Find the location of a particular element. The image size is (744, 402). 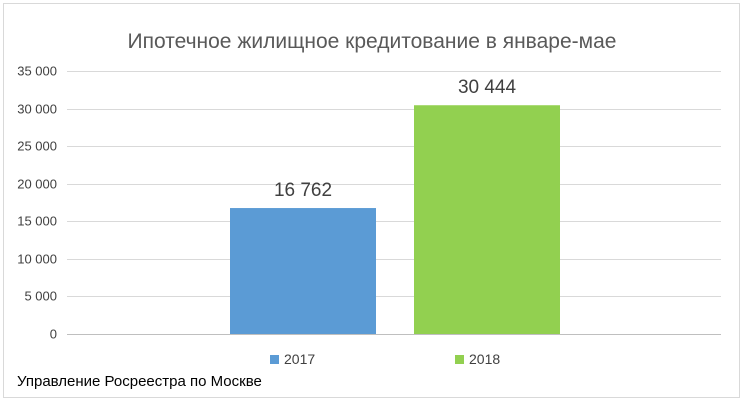

y-tick-label: 25 000 is located at coordinates (37, 146).